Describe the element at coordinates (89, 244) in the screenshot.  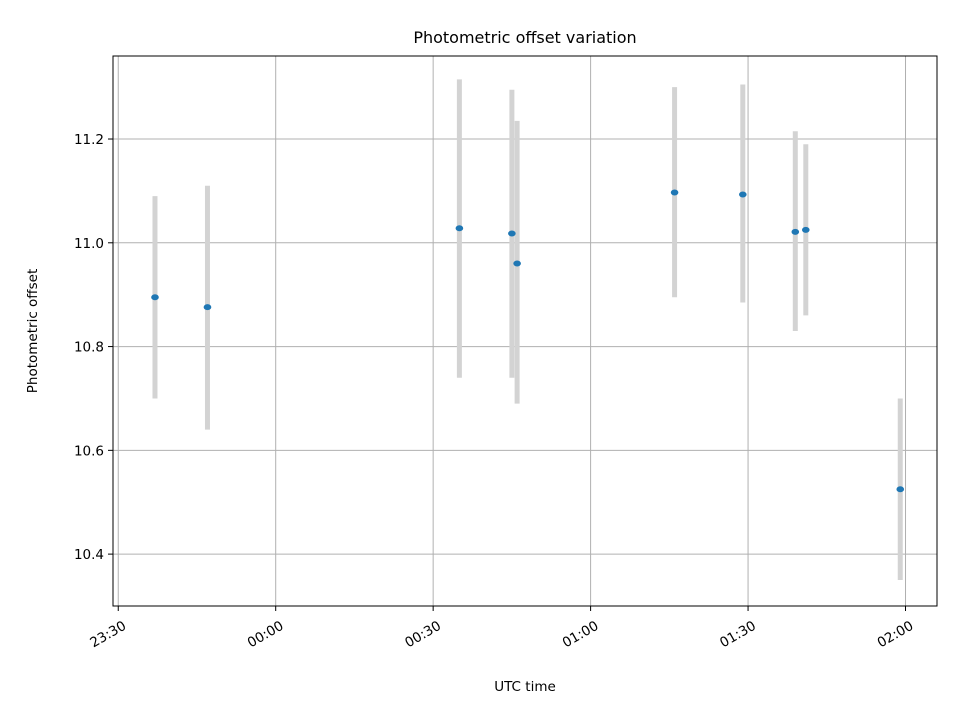
I see `y-tick-label: 11.0` at that location.